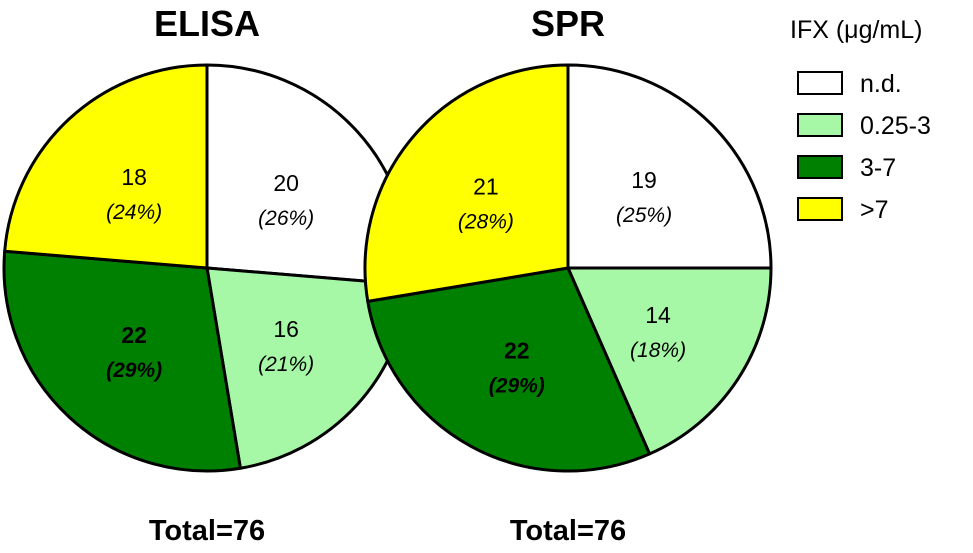 This screenshot has height=553, width=973. What do you see at coordinates (517, 386) in the screenshot?
I see `spr-slice-3-7-percent: (29%)` at bounding box center [517, 386].